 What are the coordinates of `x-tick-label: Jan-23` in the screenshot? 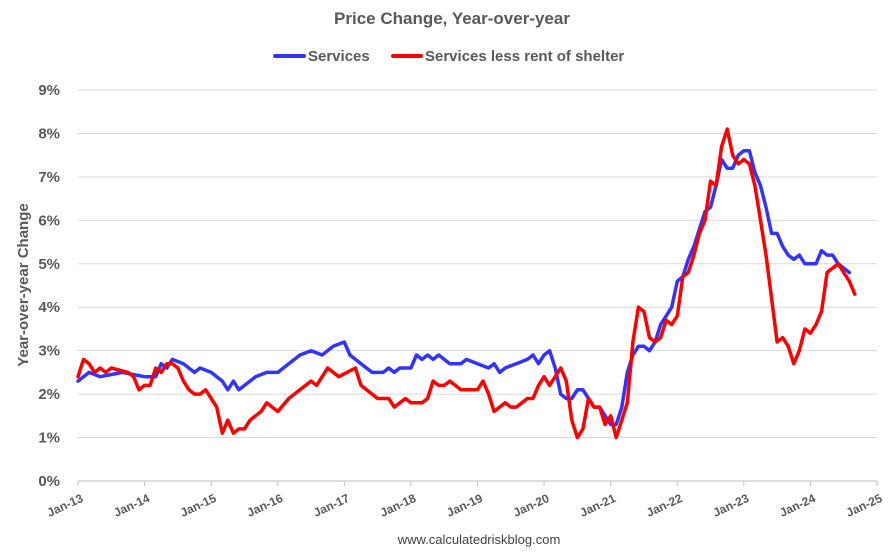 It's located at (731, 505).